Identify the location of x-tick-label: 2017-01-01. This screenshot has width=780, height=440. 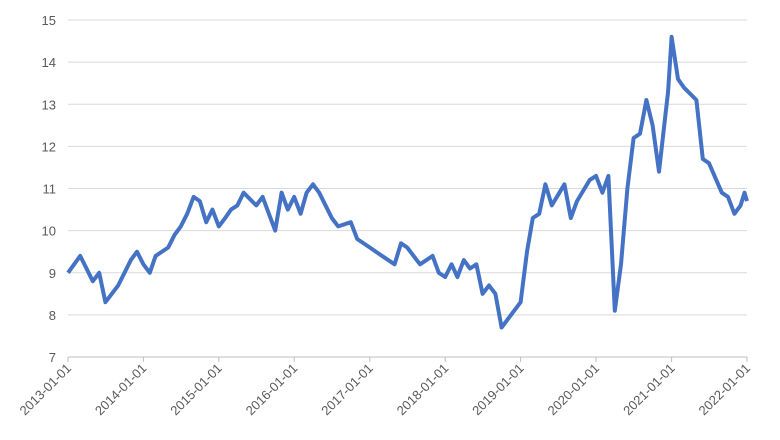
(347, 390).